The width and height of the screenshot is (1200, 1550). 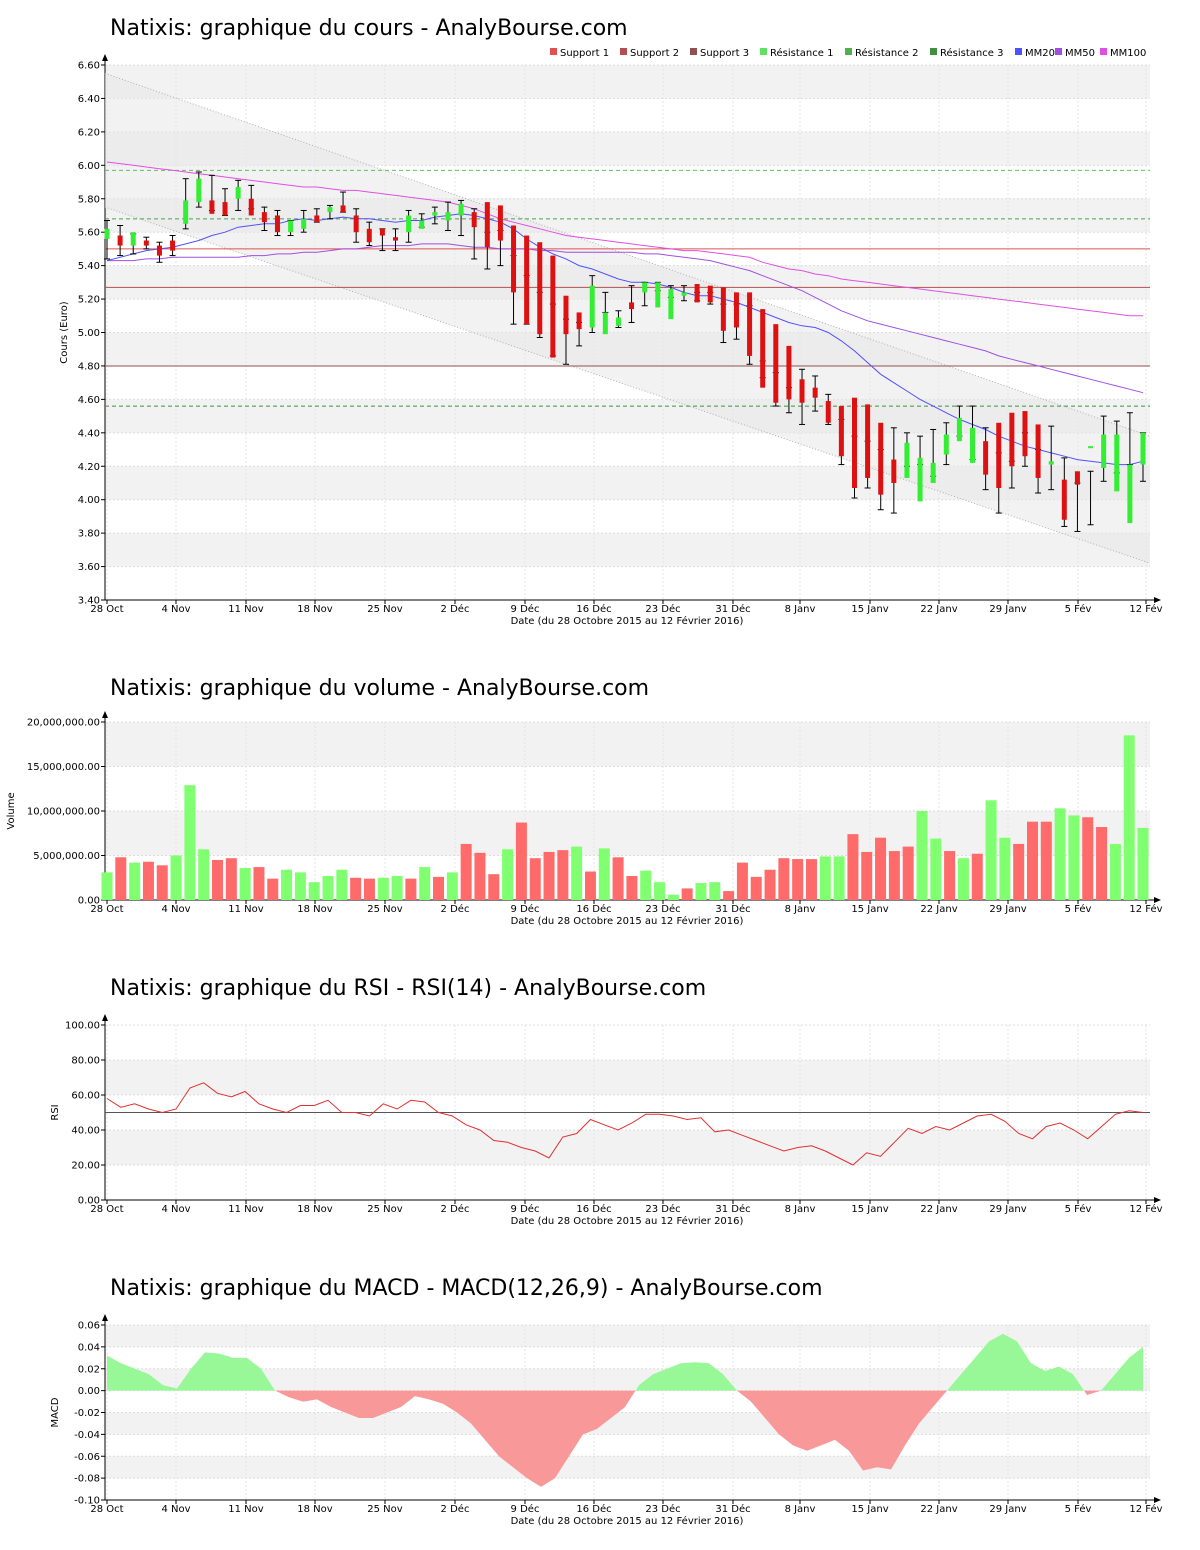 I want to click on legend-label: MM20, so click(x=1040, y=53).